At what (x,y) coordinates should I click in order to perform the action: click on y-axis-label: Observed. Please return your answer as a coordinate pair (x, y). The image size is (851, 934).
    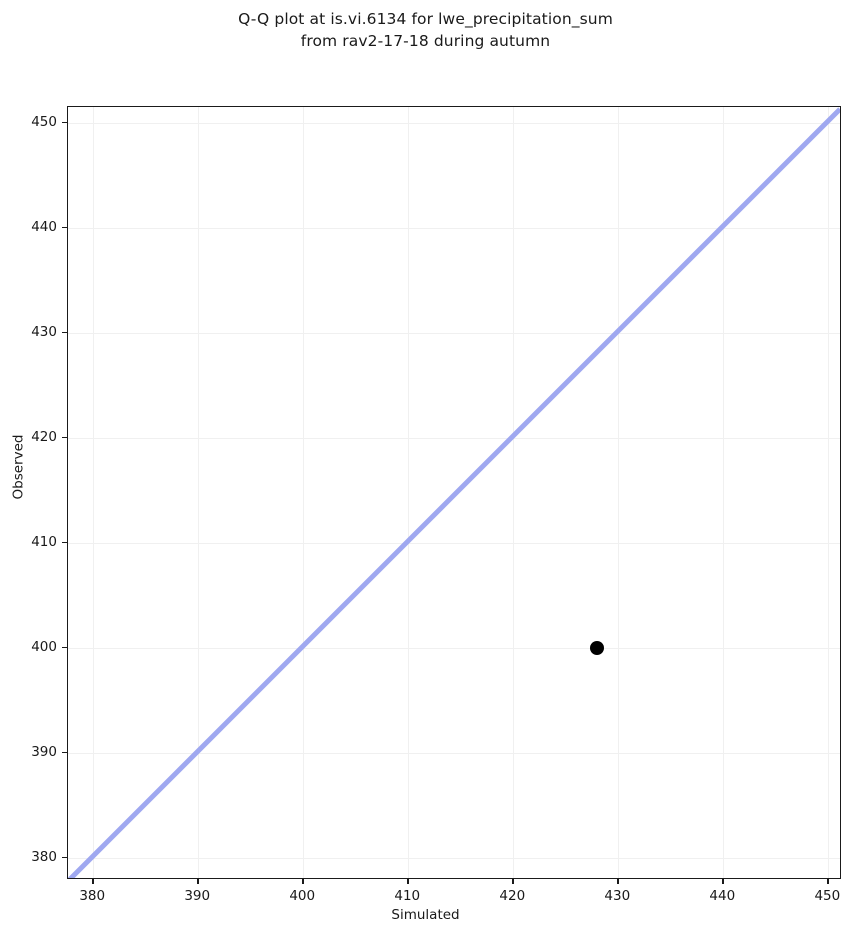
    Looking at the image, I should click on (18, 467).